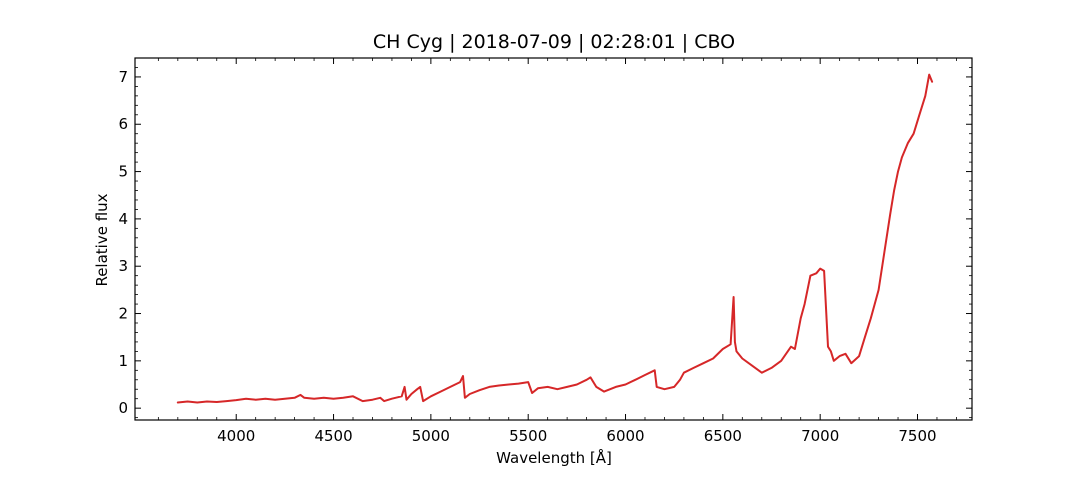 The image size is (1080, 480). I want to click on chart-title: CH Cyg | 2018-07-09 | 02:28:01 | CBO, so click(554, 42).